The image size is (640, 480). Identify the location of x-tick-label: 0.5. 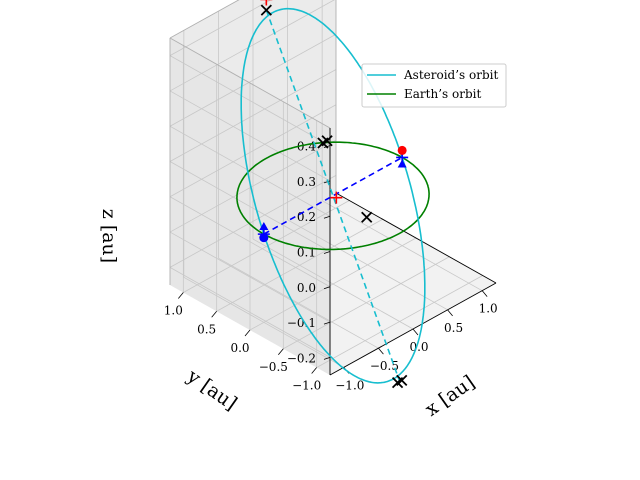
(453, 328).